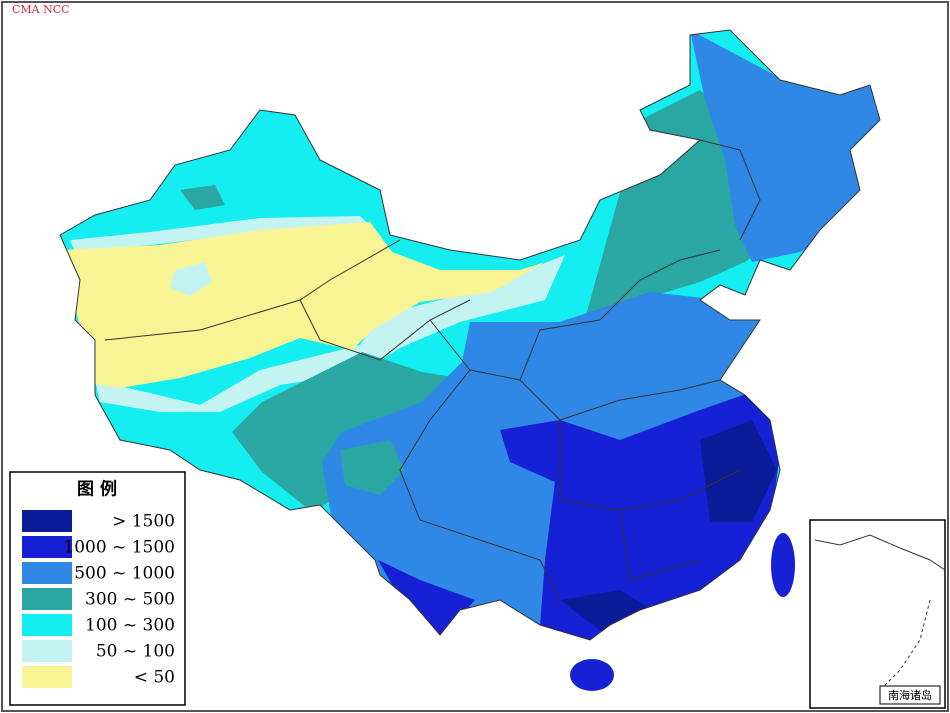 This screenshot has height=713, width=950. I want to click on inset-label: 南海诸岛, so click(910, 695).